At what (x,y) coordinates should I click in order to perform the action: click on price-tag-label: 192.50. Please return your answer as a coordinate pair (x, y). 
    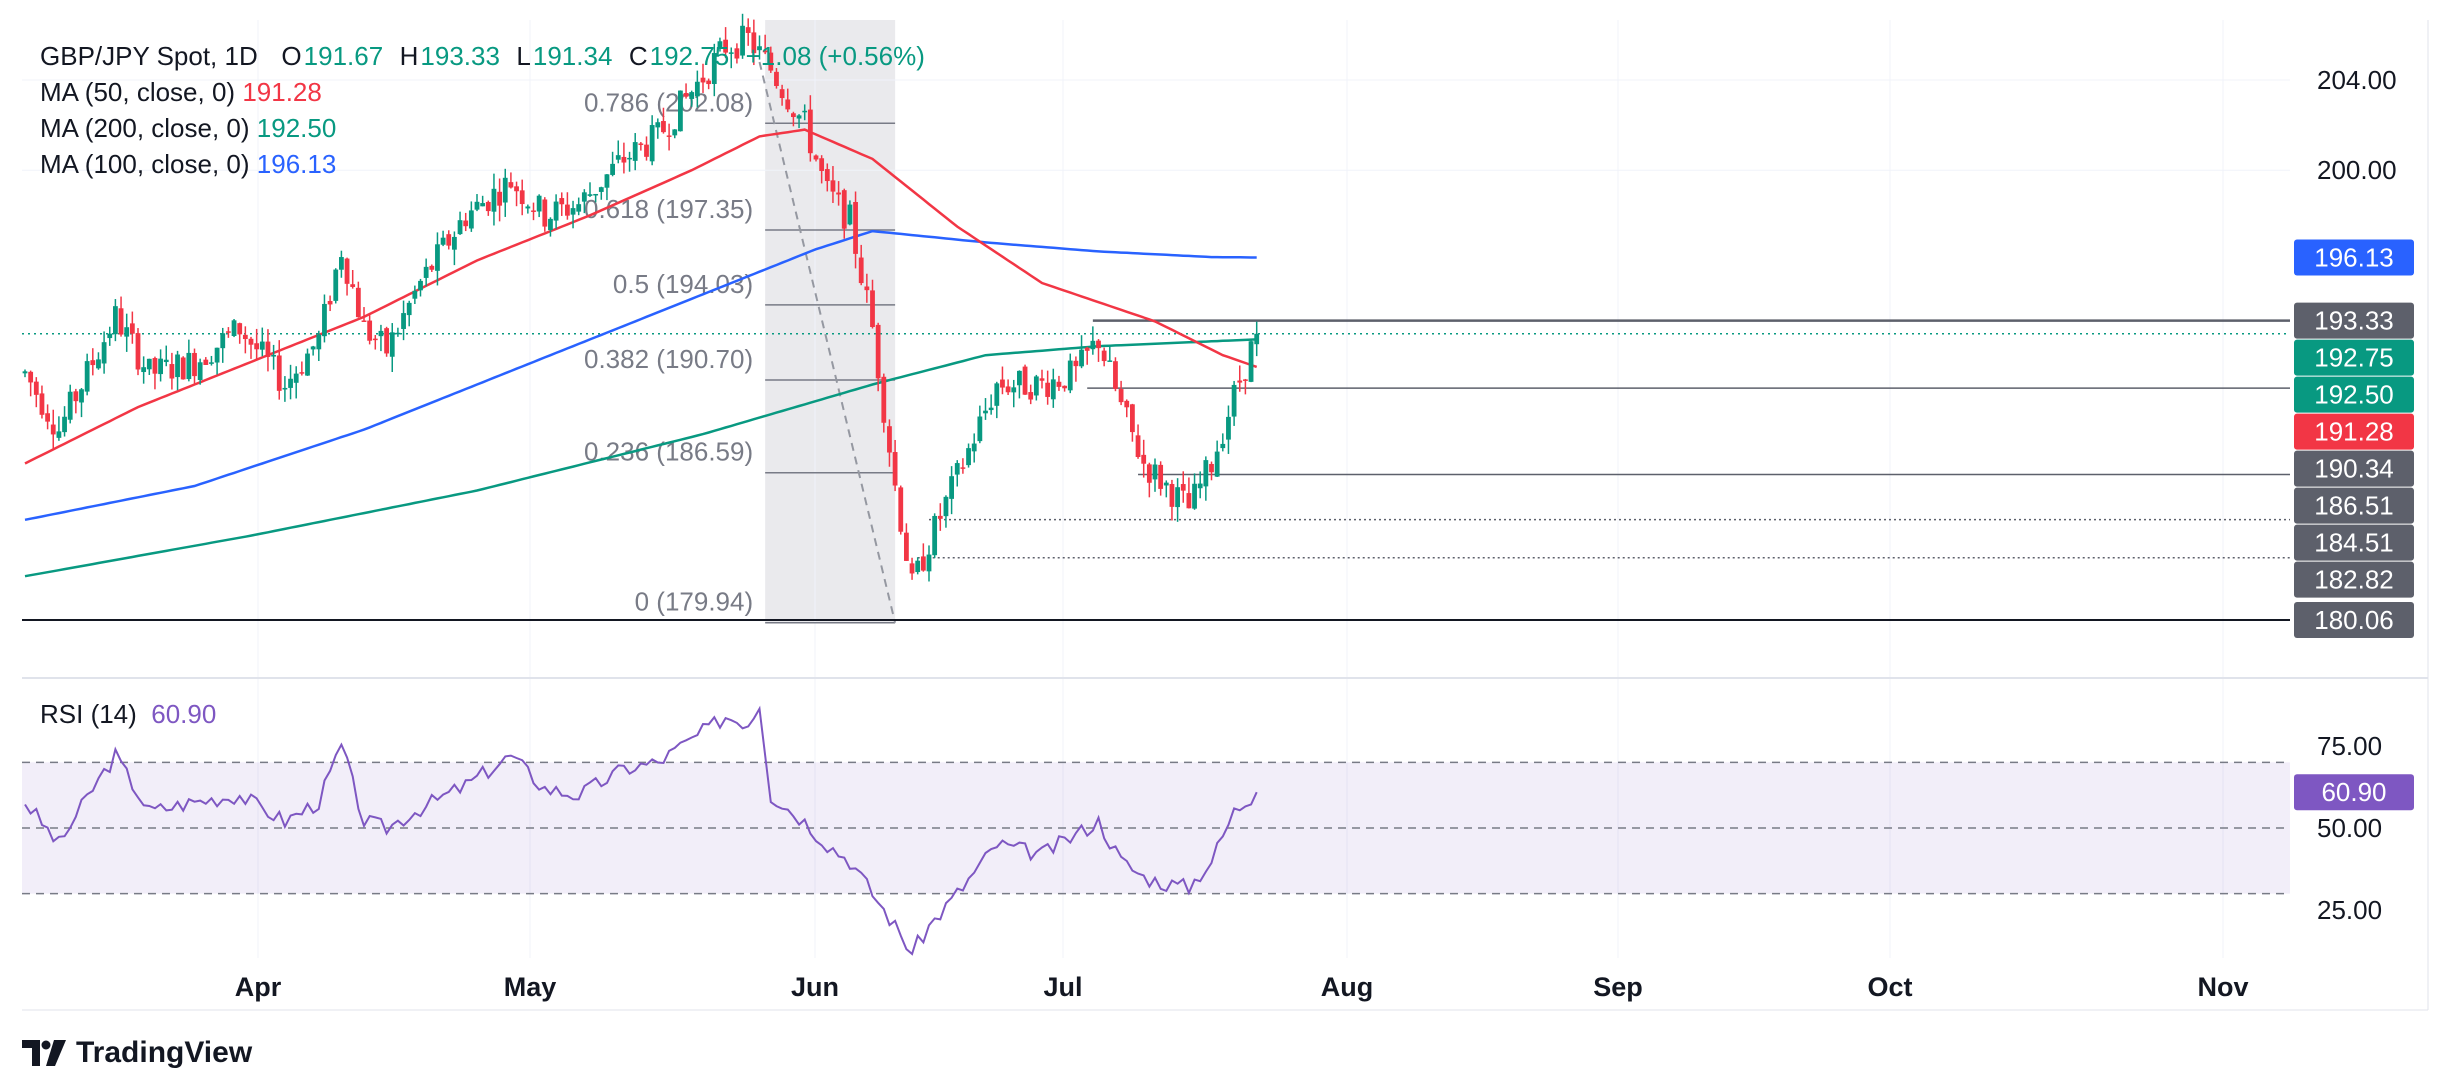
    Looking at the image, I should click on (2354, 395).